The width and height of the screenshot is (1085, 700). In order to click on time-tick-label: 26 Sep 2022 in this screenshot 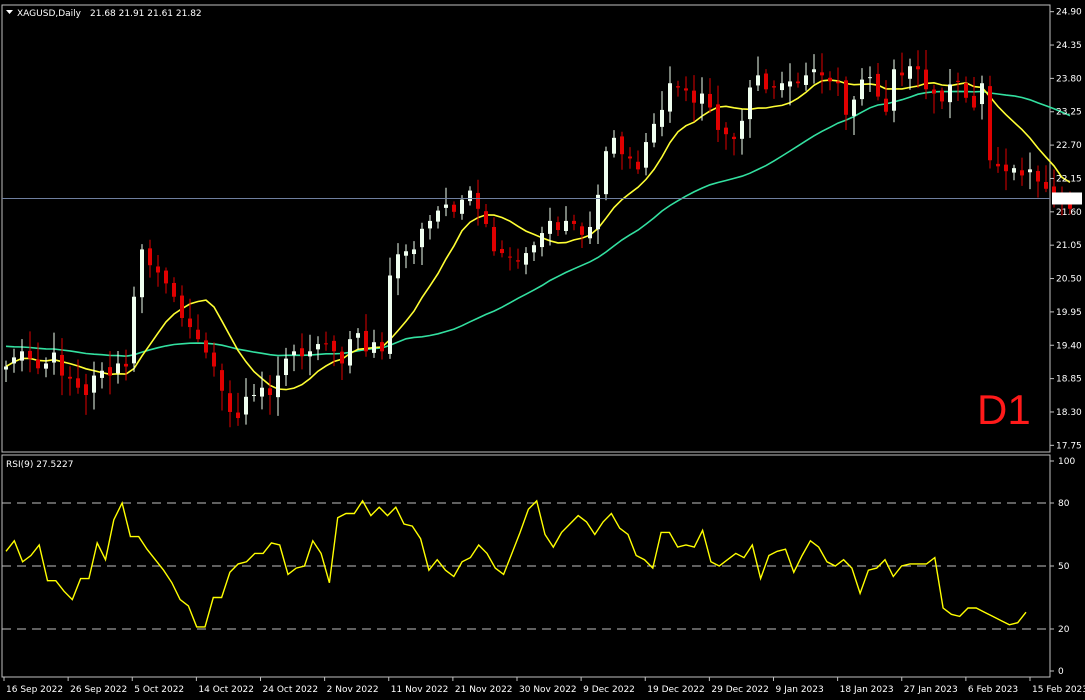, I will do `click(98, 690)`.